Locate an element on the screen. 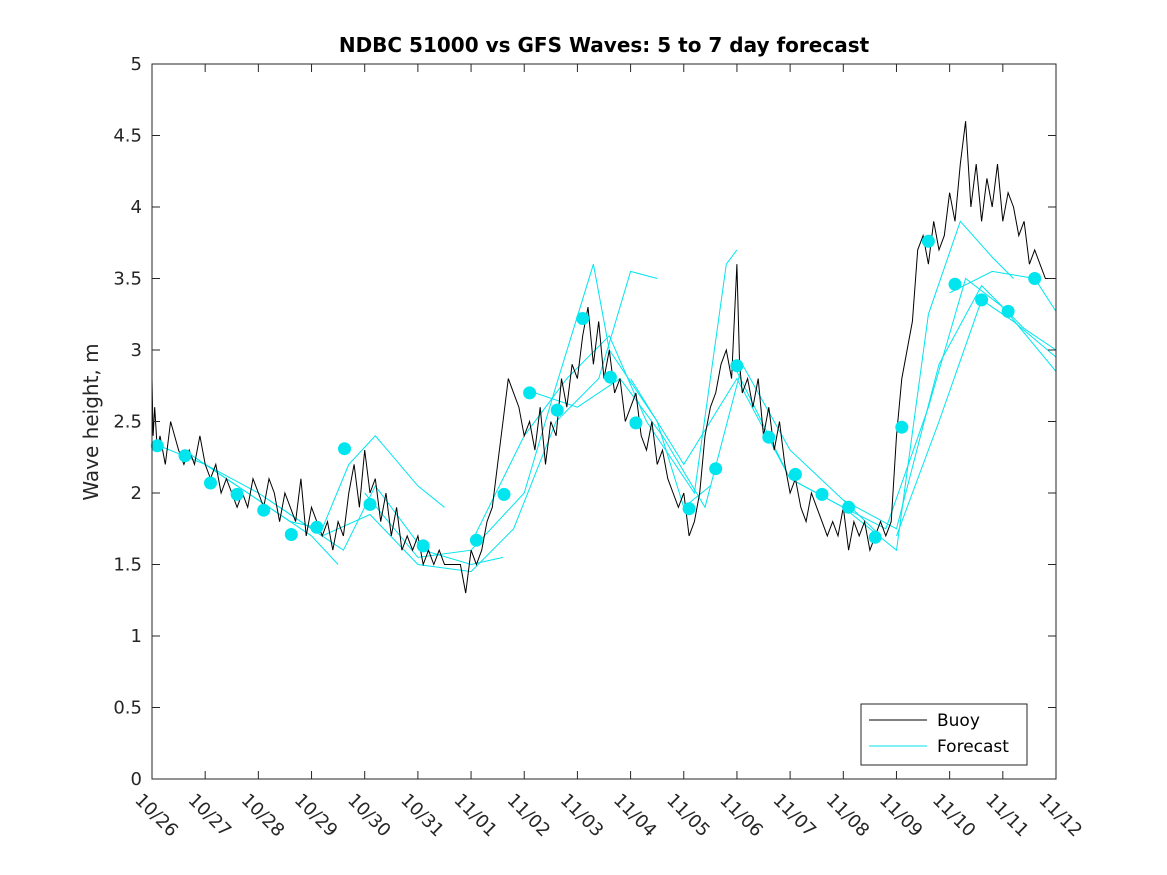 The width and height of the screenshot is (1167, 875). legend-forecast-label: Forecast is located at coordinates (973, 747).